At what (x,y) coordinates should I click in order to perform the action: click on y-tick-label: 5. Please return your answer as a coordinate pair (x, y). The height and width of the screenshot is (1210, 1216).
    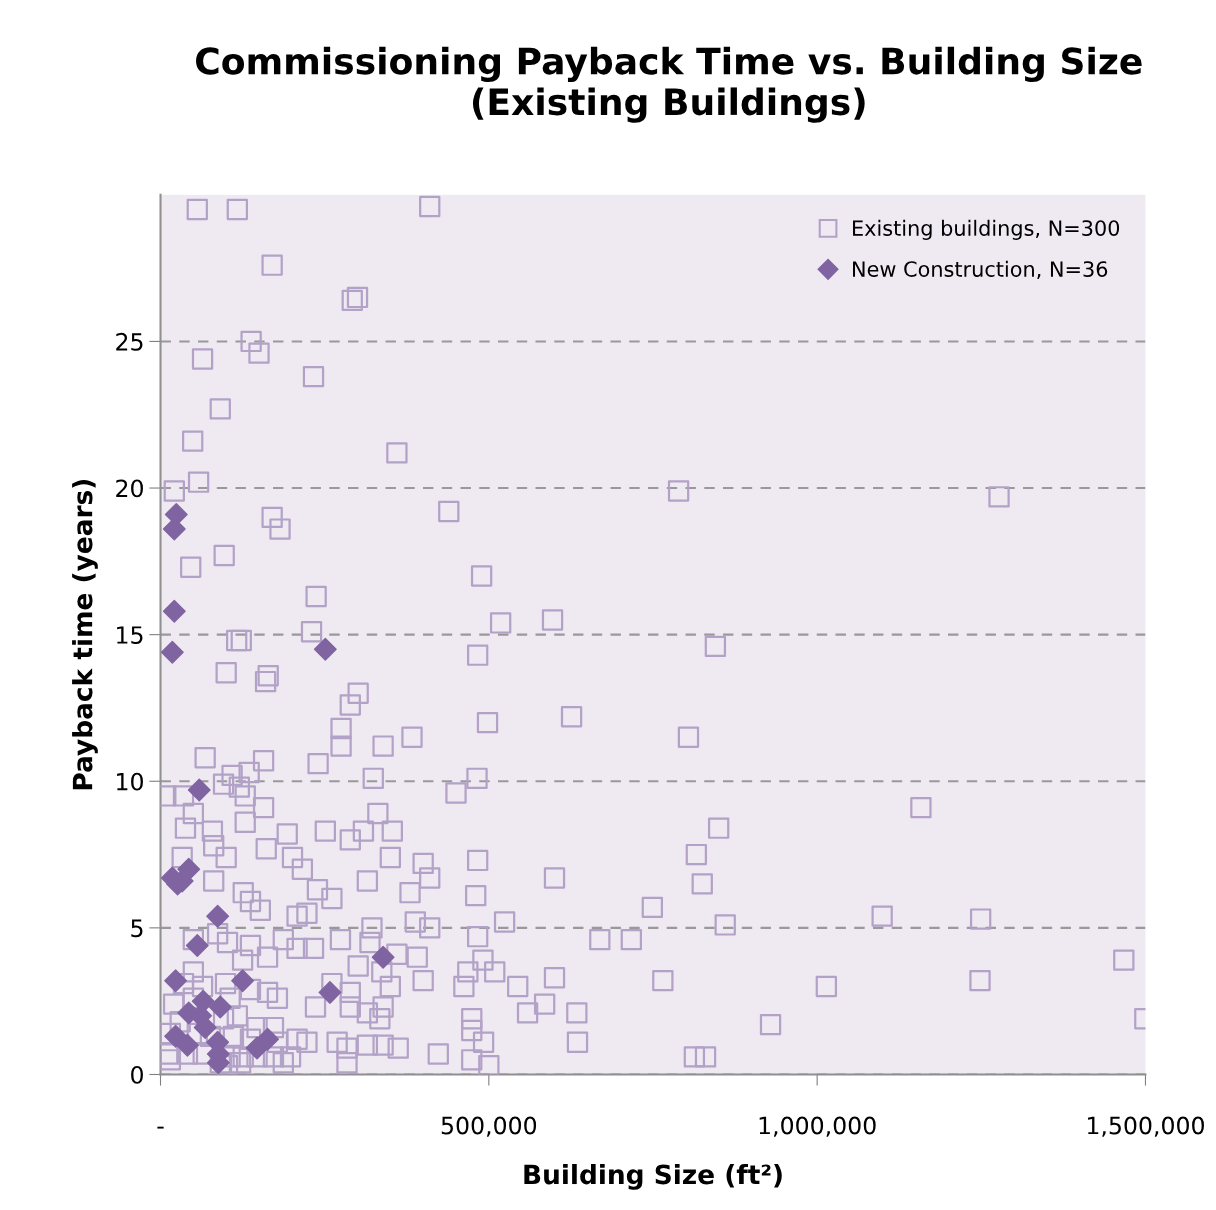
    Looking at the image, I should click on (137, 928).